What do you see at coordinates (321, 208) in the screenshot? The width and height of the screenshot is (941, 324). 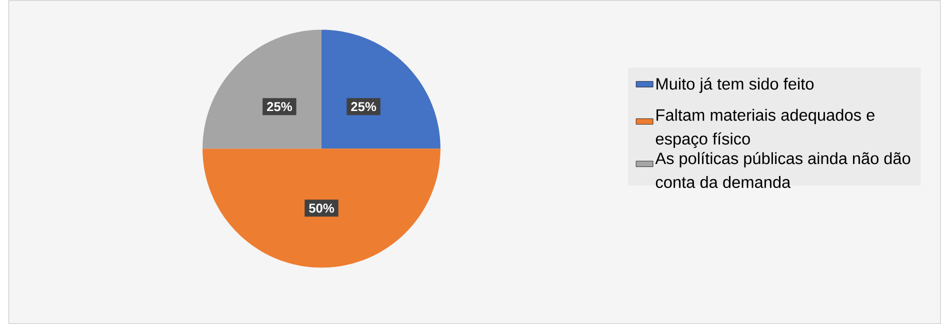 I see `data-label: 50%` at bounding box center [321, 208].